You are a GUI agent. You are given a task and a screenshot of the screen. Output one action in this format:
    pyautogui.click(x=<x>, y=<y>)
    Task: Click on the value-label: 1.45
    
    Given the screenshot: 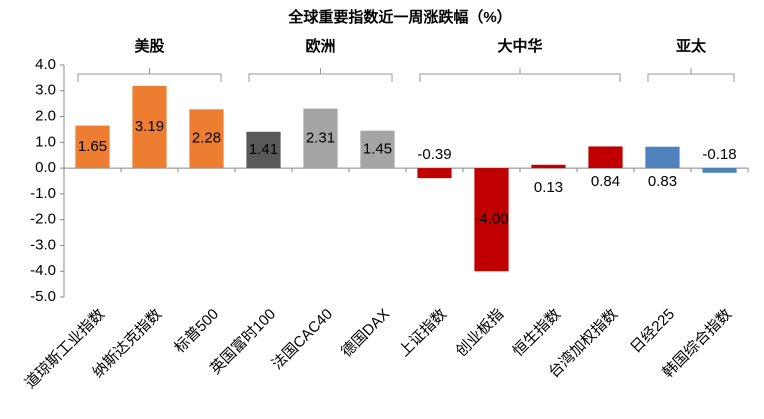 What is the action you would take?
    pyautogui.click(x=377, y=148)
    